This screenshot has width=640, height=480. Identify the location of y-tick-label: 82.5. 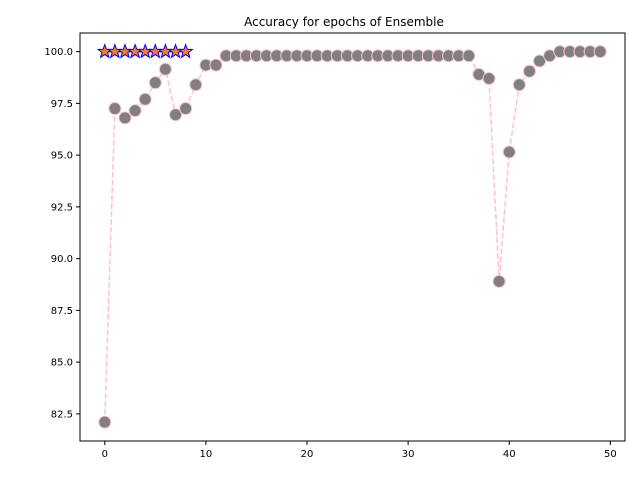
(62, 414).